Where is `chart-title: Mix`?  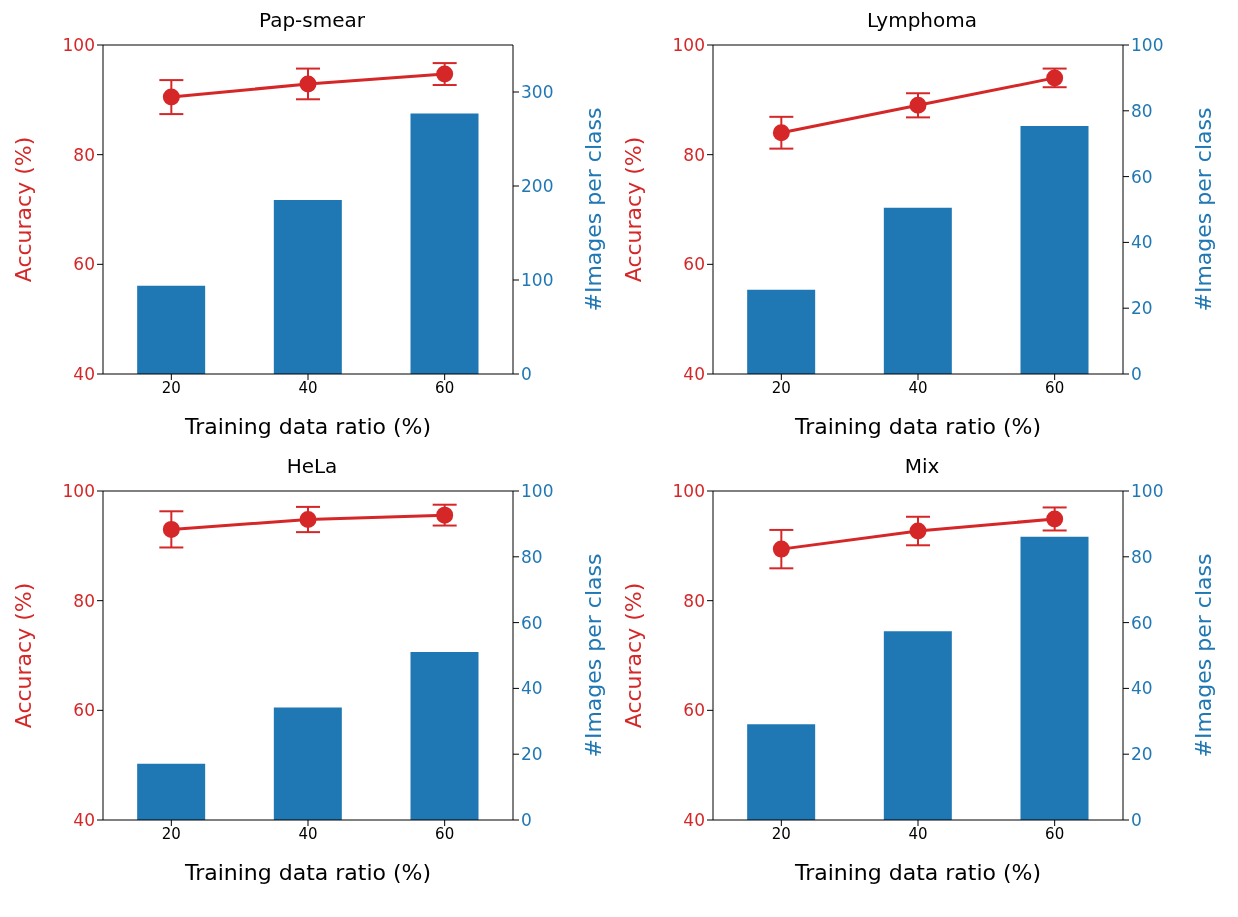
chart-title: Mix is located at coordinates (922, 467).